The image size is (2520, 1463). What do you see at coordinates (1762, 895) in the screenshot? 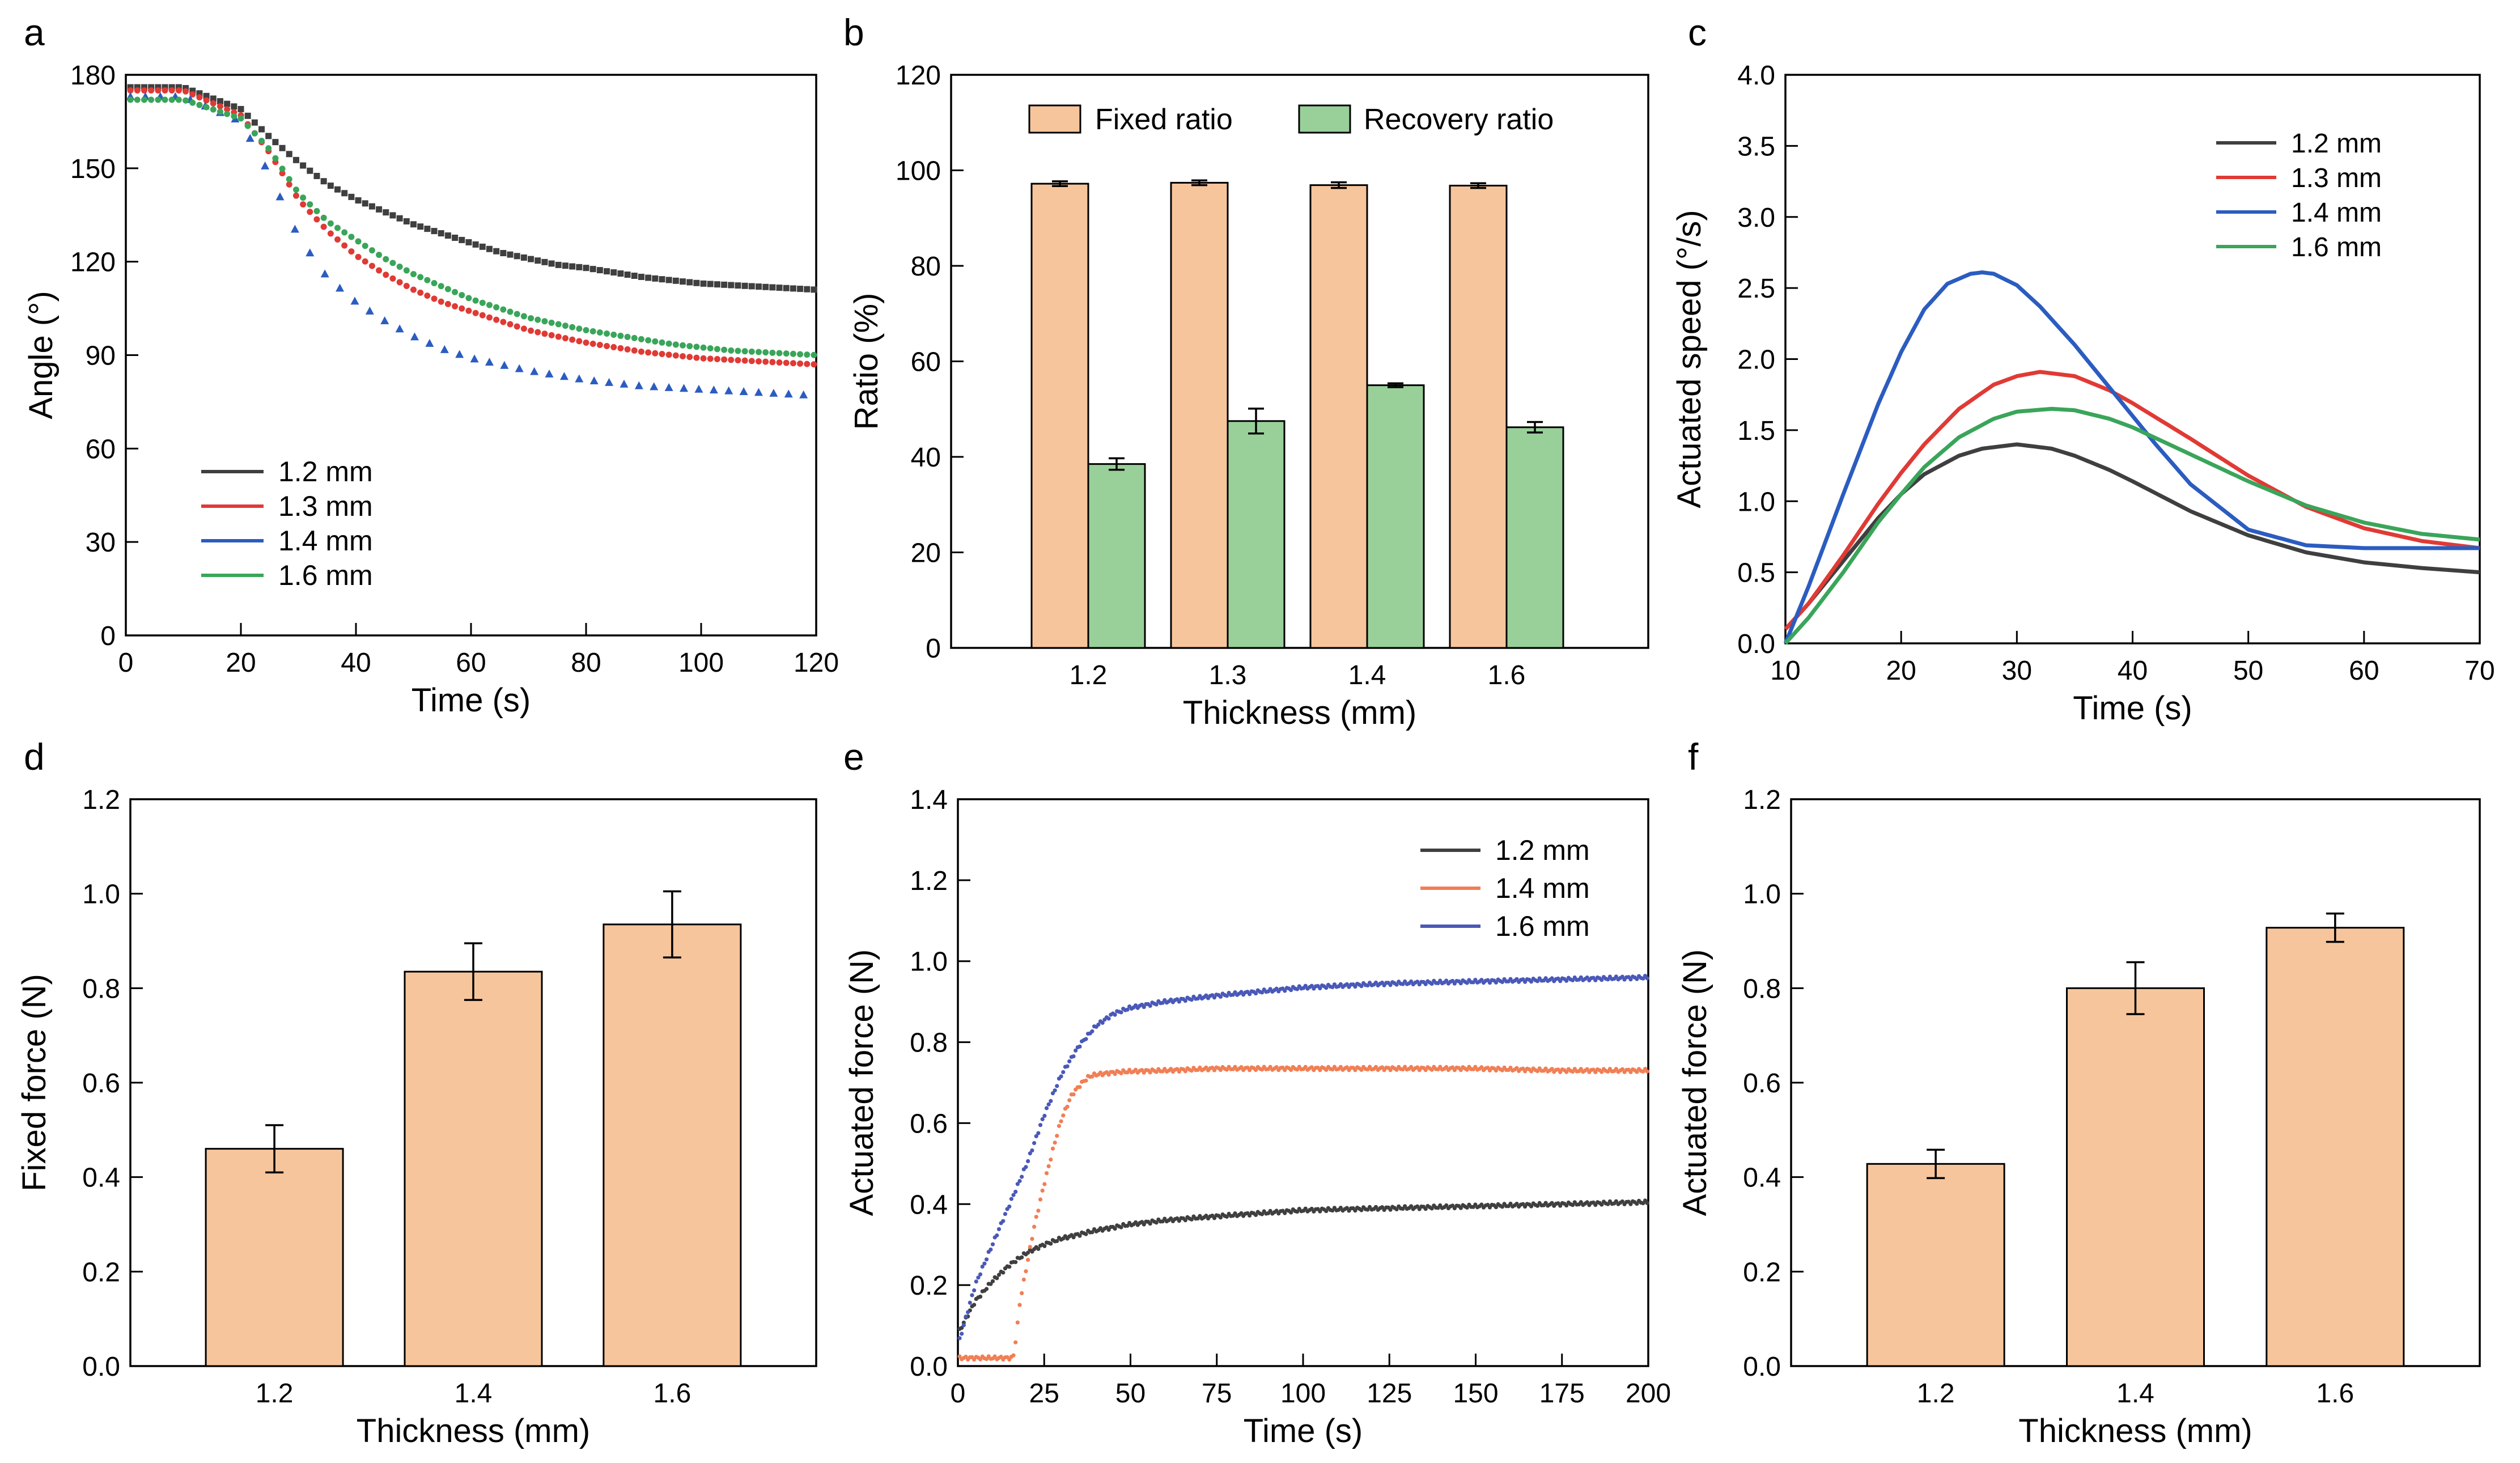
I see `y-tick-label: 1.0` at bounding box center [1762, 895].